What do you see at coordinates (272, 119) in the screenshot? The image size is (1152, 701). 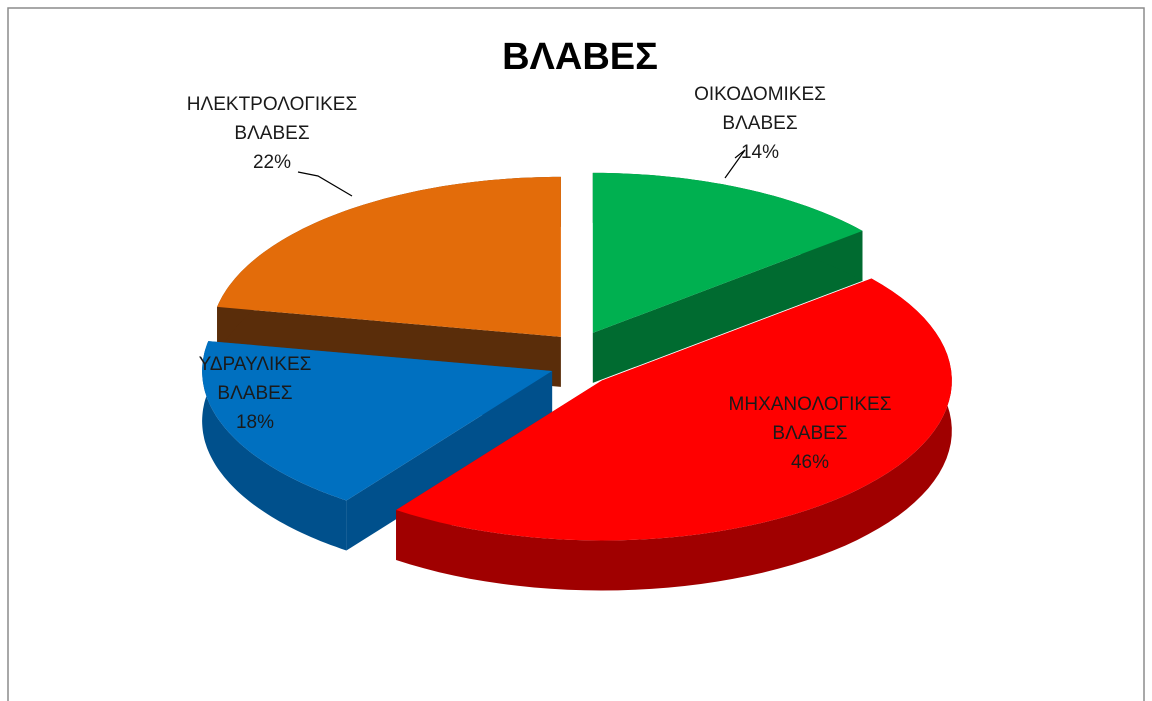 I see `label-category: ΗΛΕΚΤΡΟΛΟΓΙΚΕΣ ΒΛΑΒΕΣ` at bounding box center [272, 119].